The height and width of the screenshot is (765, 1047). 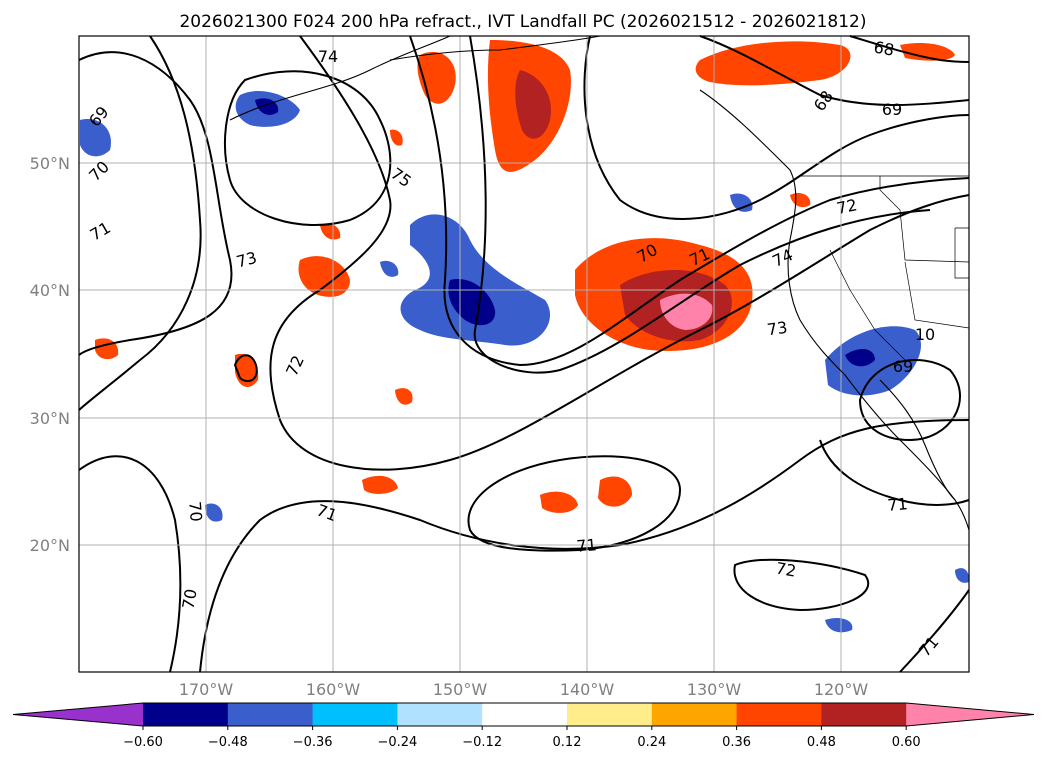 What do you see at coordinates (397, 742) in the screenshot?
I see `colorbar-tick-label: −0.24` at bounding box center [397, 742].